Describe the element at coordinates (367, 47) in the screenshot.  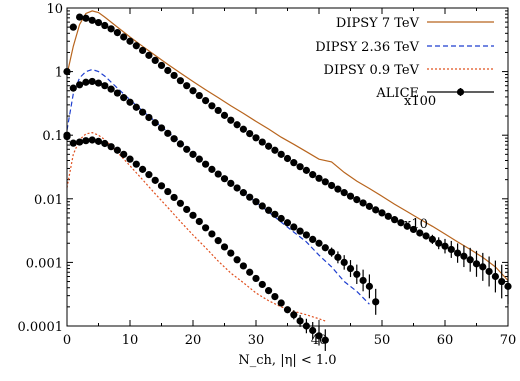
I see `legend-label: DIPSY 2.36 TeV` at that location.